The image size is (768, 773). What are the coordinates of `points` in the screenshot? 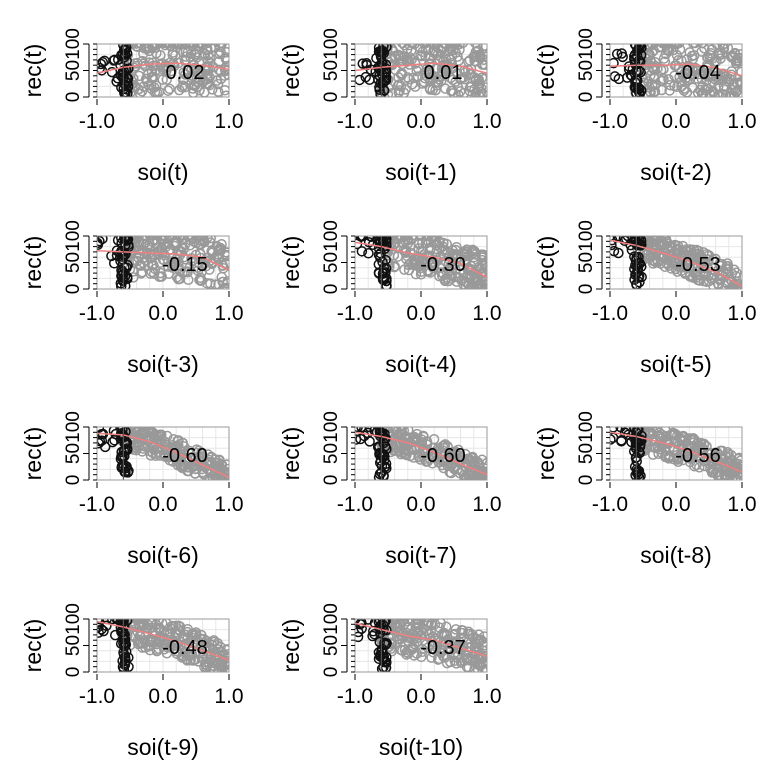 It's located at (676, 70).